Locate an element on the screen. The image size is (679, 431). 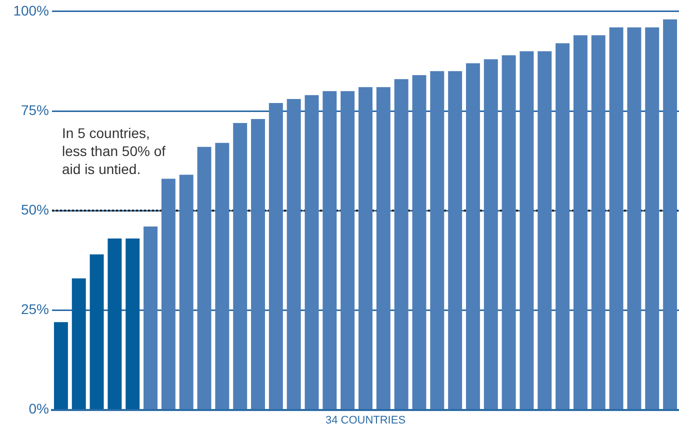
y-tick-label: 25% is located at coordinates (34, 309).